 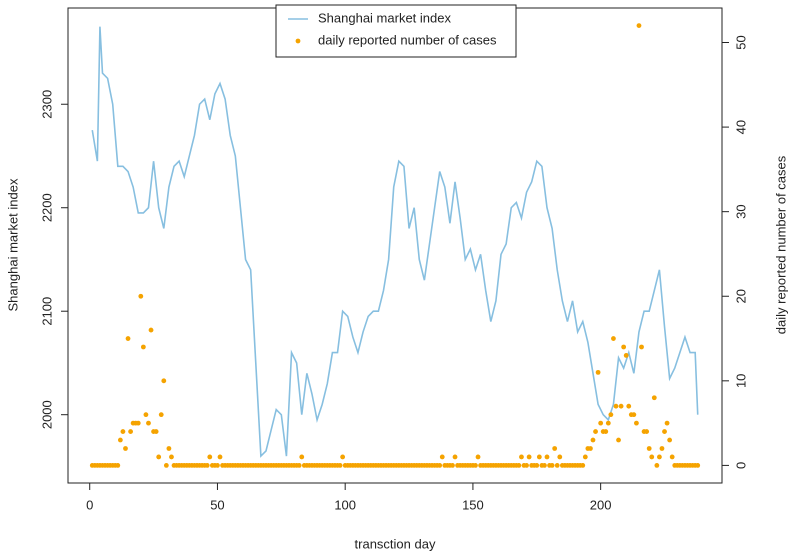 I want to click on legend-label: Shanghai market index, so click(x=384, y=17).